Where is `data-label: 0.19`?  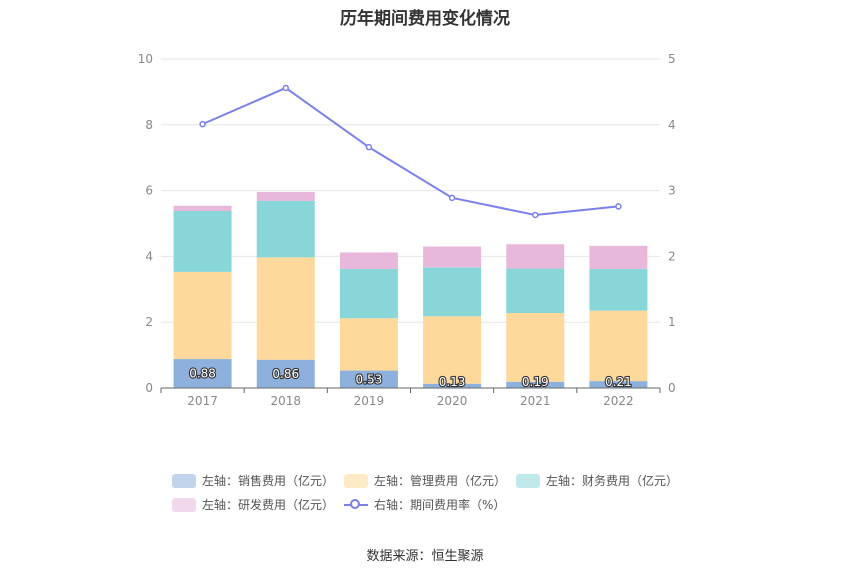
data-label: 0.19 is located at coordinates (535, 382).